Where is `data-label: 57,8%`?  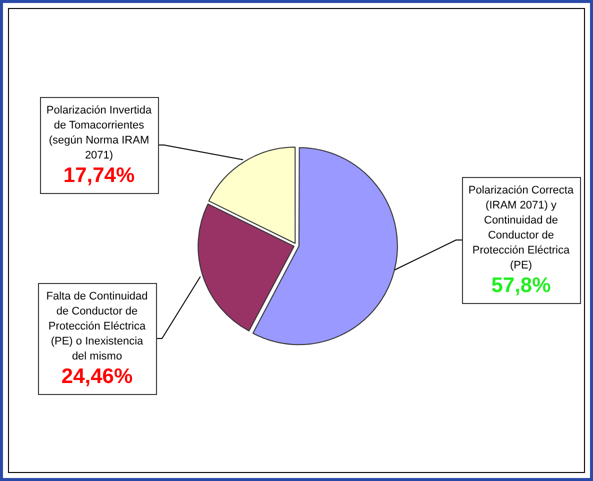 data-label: 57,8% is located at coordinates (521, 285).